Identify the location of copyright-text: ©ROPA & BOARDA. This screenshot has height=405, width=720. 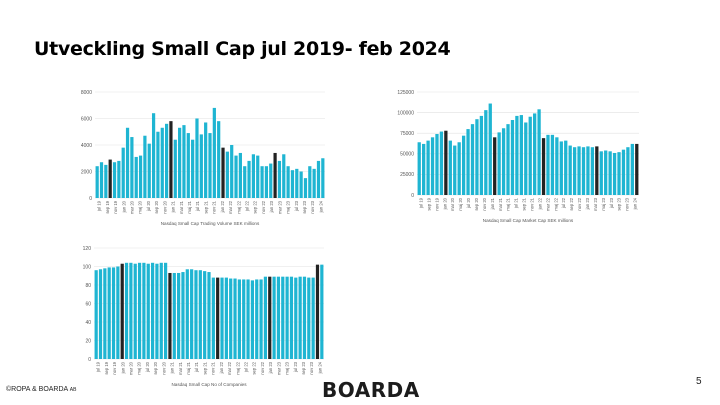
(37, 389).